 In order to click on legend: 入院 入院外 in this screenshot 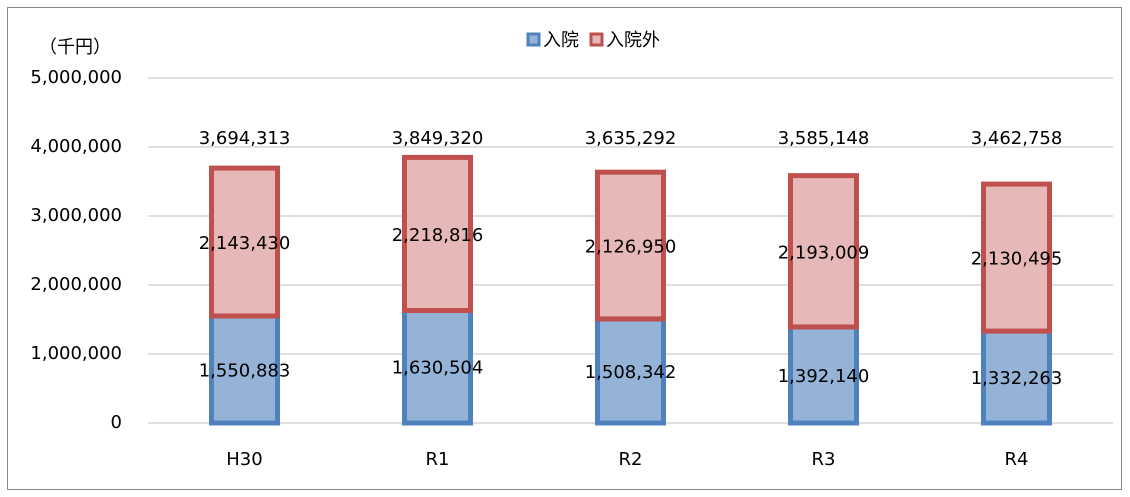, I will do `click(593, 40)`.